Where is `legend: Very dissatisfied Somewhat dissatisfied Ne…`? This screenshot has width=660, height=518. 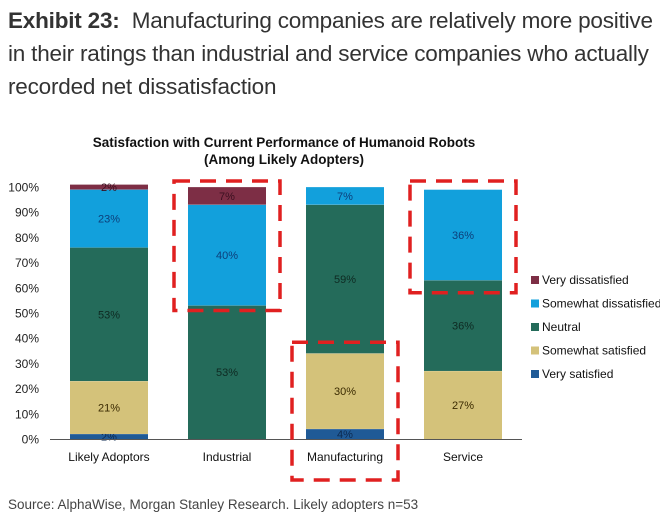
legend: Very dissatisfied Somewhat dissatisfied Ne… is located at coordinates (595, 327).